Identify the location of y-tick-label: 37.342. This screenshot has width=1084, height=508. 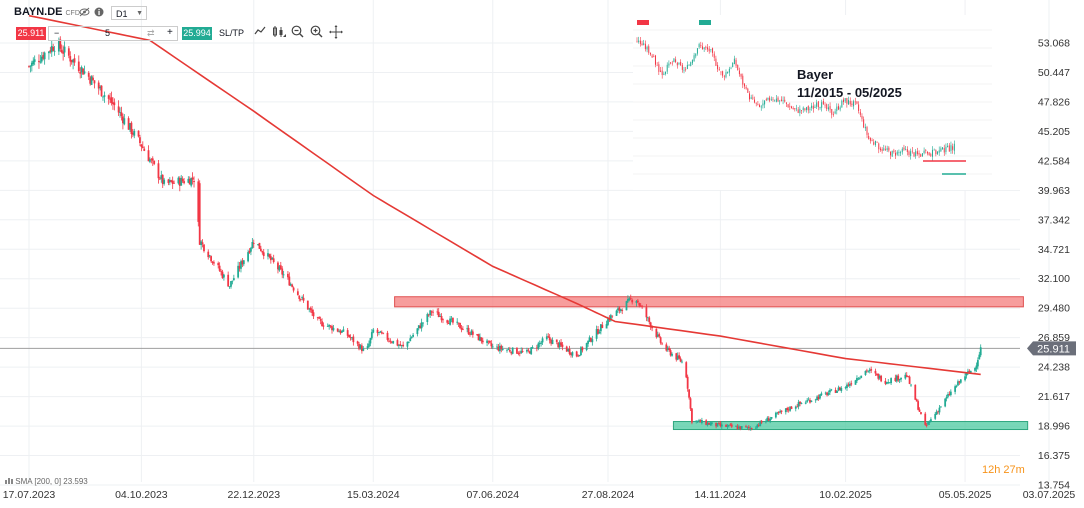
(1054, 220).